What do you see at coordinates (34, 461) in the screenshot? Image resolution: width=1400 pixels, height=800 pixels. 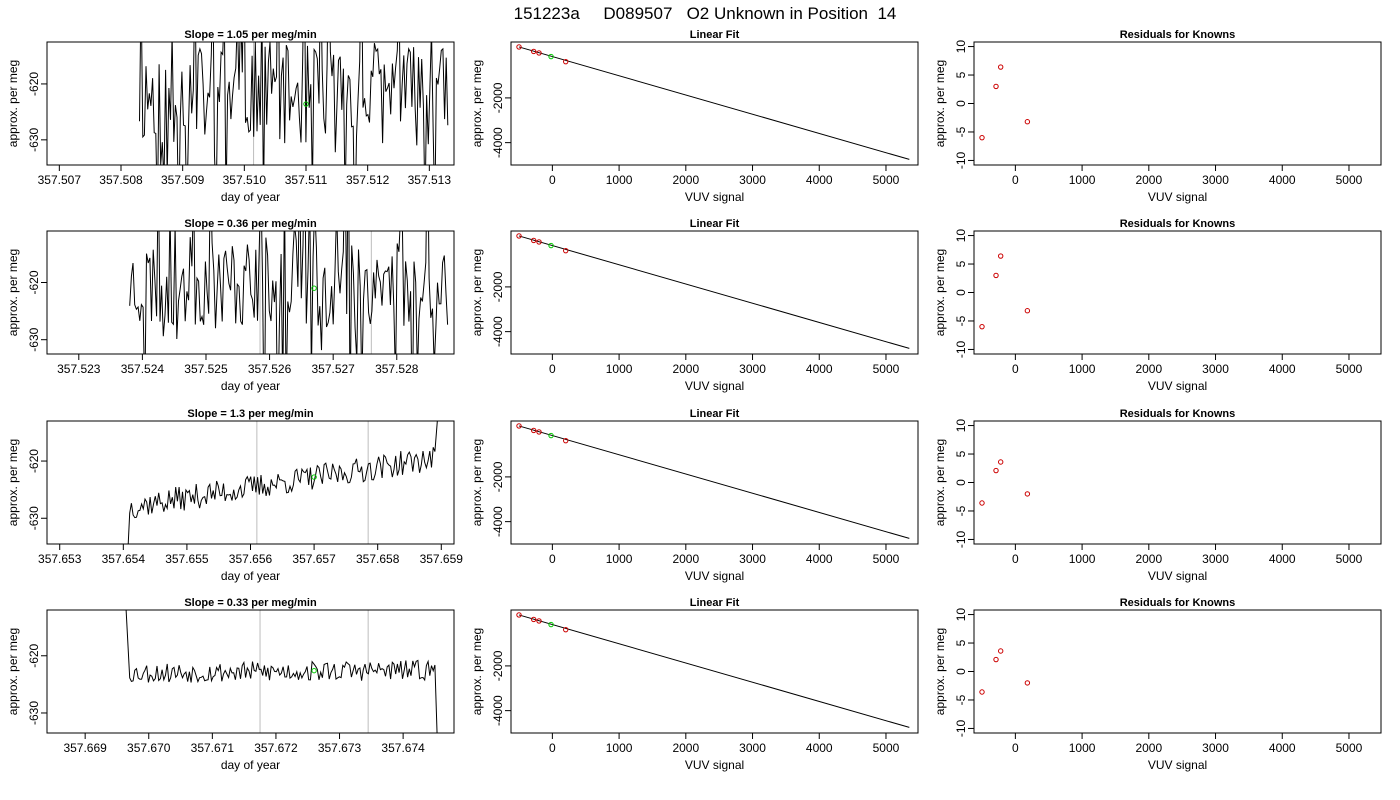 I see `y-tick-label: -620` at bounding box center [34, 461].